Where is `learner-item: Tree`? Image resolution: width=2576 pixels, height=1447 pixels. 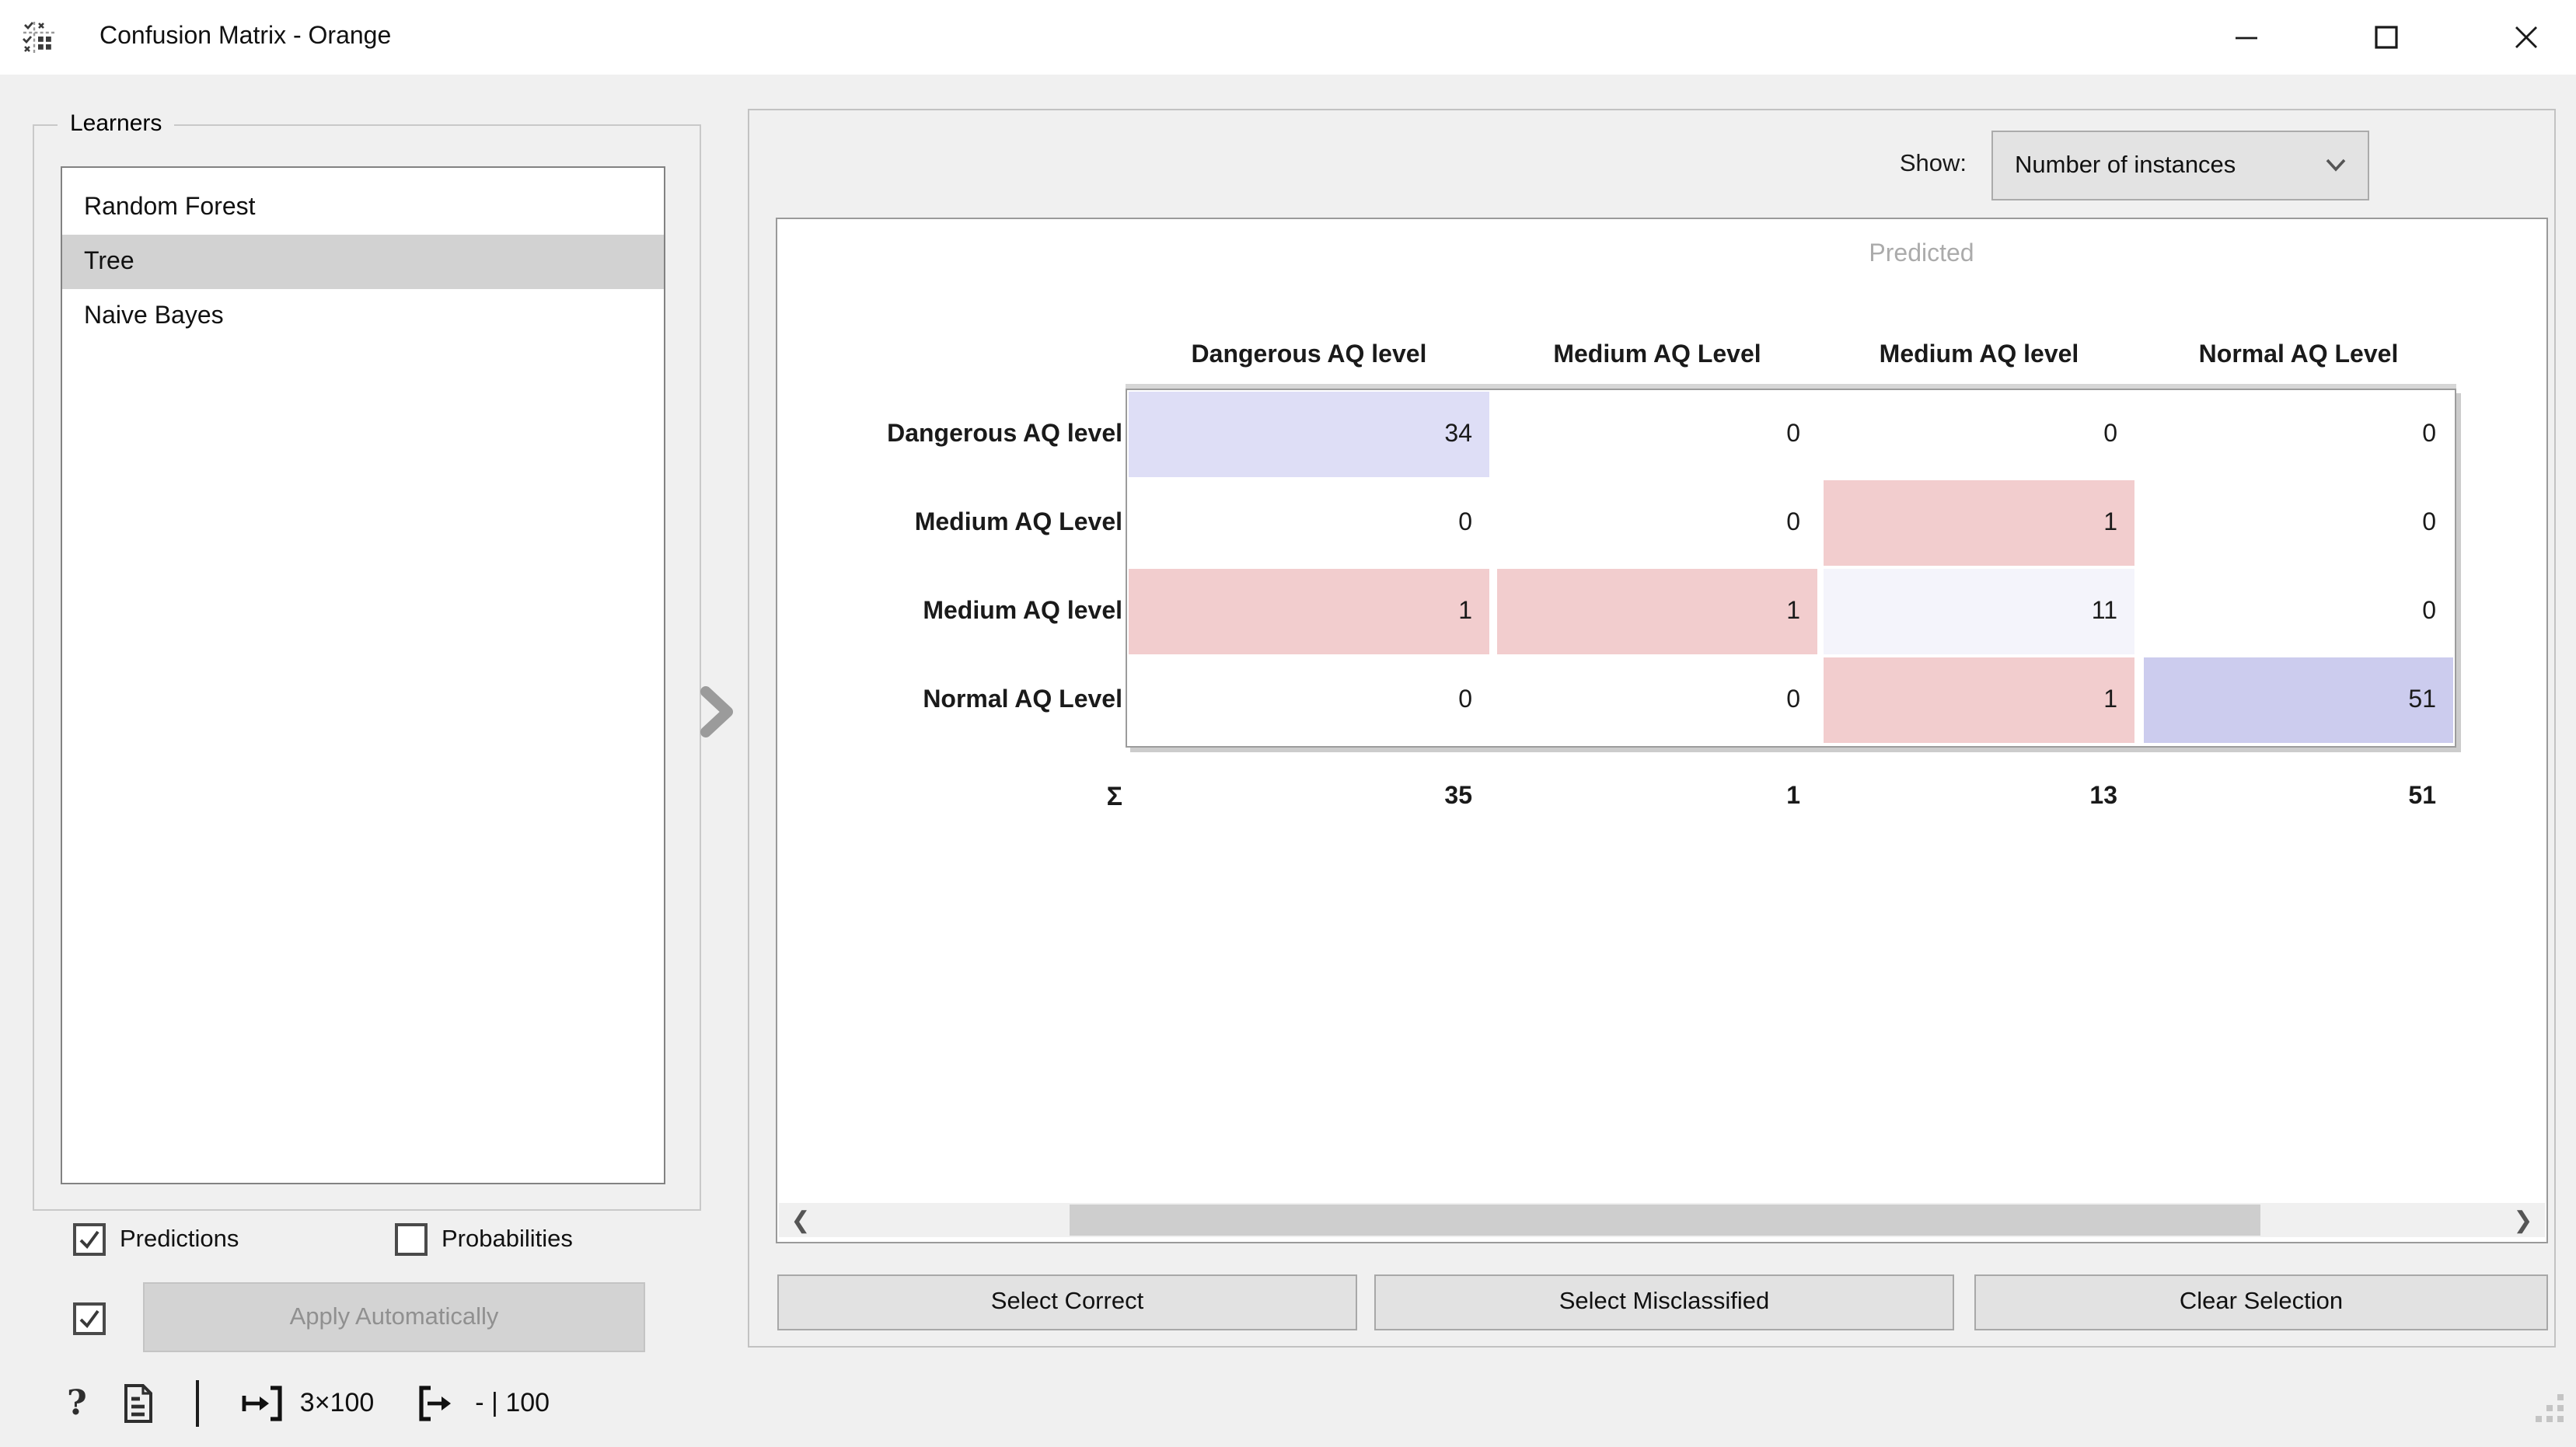
learner-item: Tree is located at coordinates (363, 262).